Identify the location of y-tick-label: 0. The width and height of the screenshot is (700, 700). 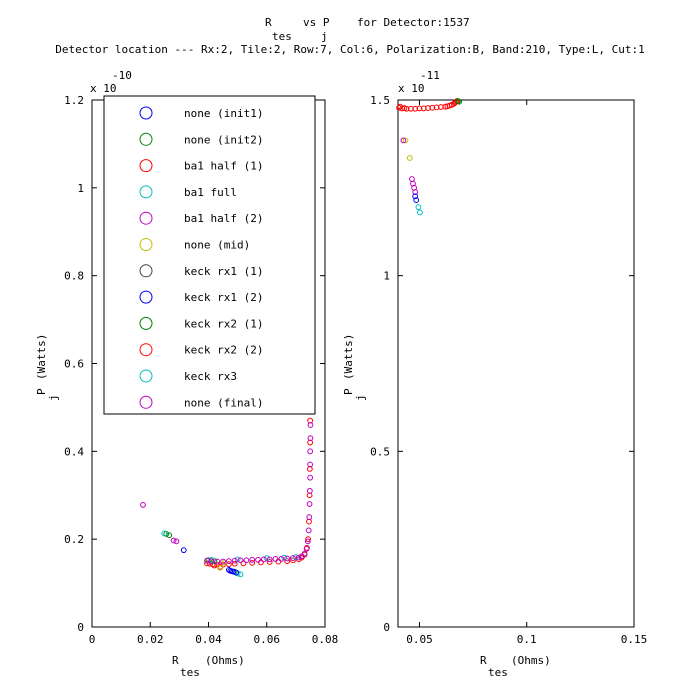
(386, 627).